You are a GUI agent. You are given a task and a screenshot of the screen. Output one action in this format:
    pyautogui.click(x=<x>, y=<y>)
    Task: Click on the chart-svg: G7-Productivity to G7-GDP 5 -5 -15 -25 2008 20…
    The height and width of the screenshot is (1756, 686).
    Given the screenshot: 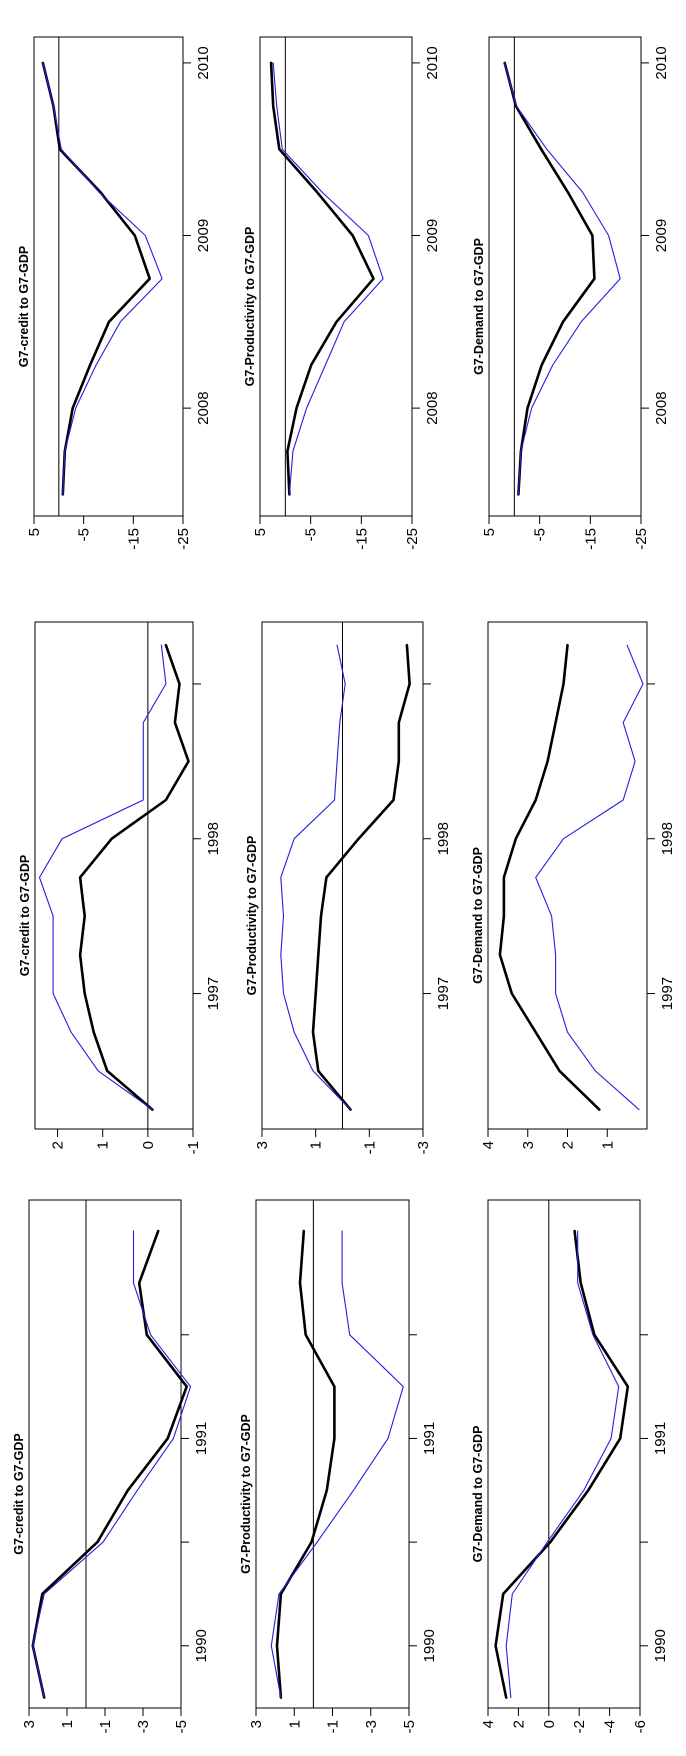 What is the action you would take?
    pyautogui.click(x=342, y=293)
    